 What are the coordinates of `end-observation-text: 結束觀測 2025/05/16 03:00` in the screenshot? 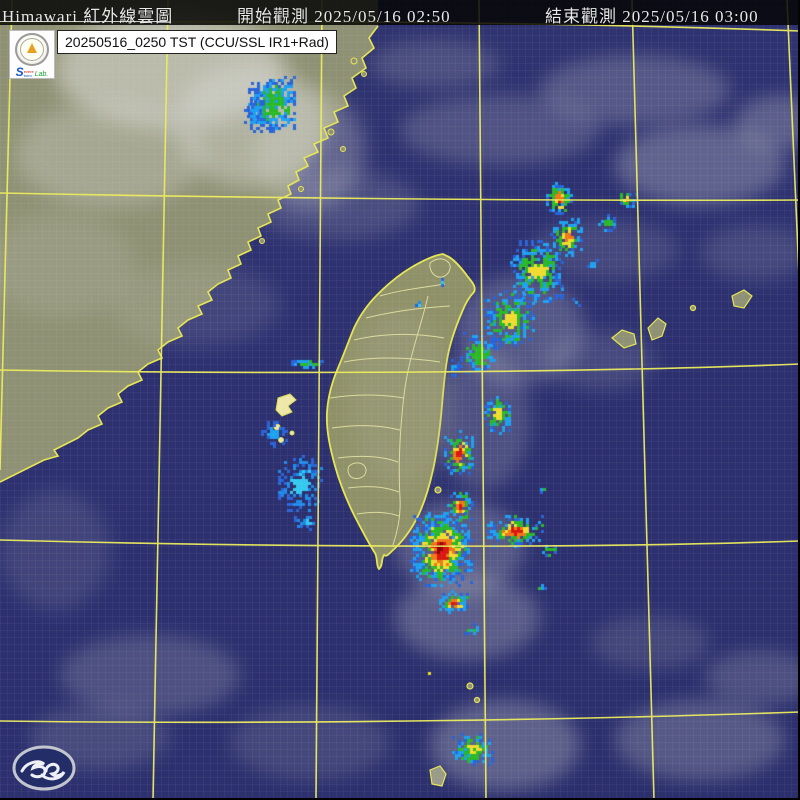 It's located at (652, 14).